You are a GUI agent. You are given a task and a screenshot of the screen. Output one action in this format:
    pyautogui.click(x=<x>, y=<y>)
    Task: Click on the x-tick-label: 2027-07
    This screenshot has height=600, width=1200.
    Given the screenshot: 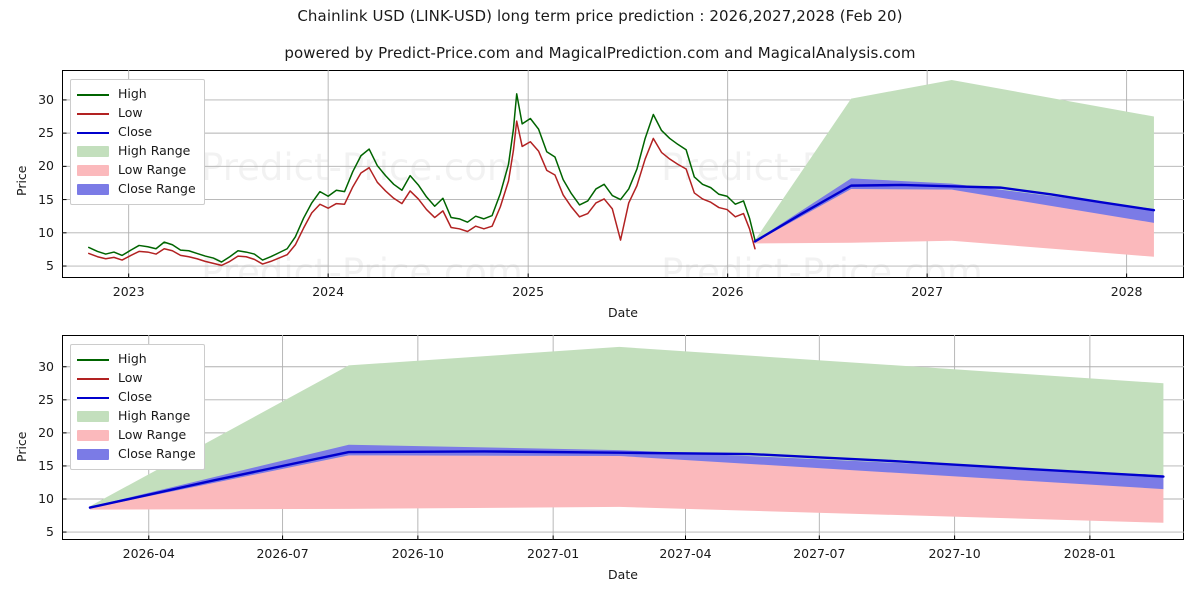 What is the action you would take?
    pyautogui.click(x=819, y=553)
    